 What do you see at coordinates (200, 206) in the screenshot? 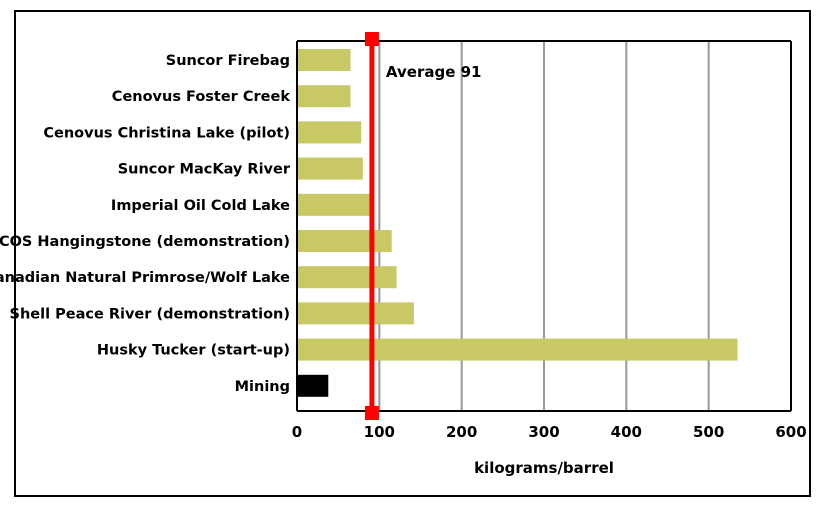
I see `category-label-4: Imperial Oil Cold Lake` at bounding box center [200, 206].